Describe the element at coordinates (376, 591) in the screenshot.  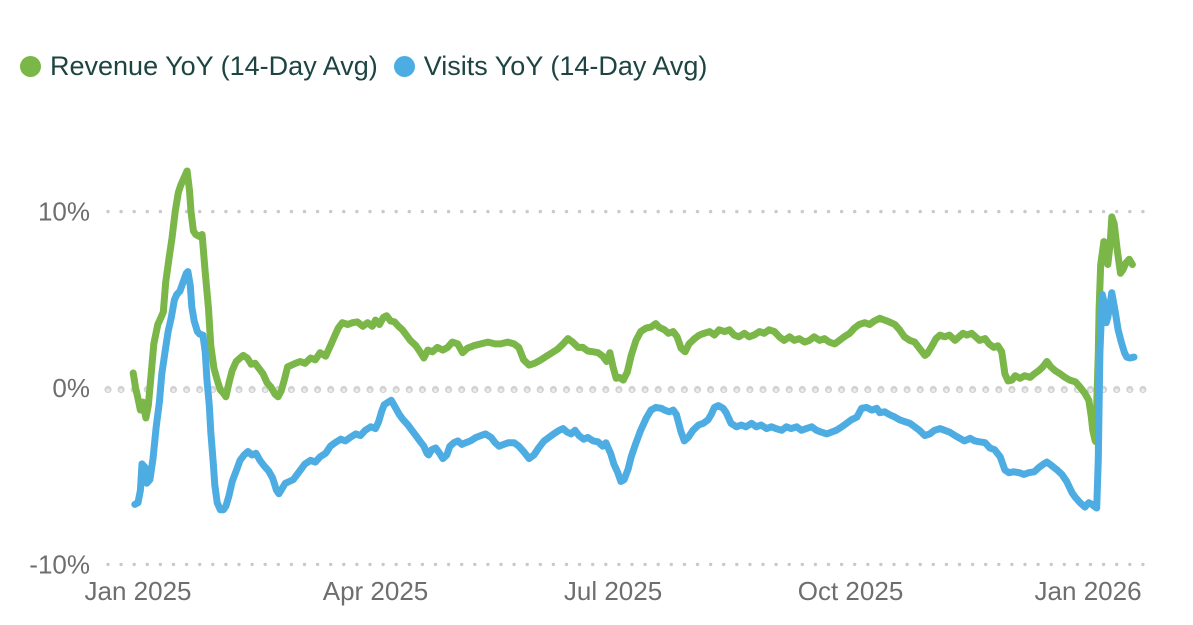
I see `x-tick-label: Apr 2025` at that location.